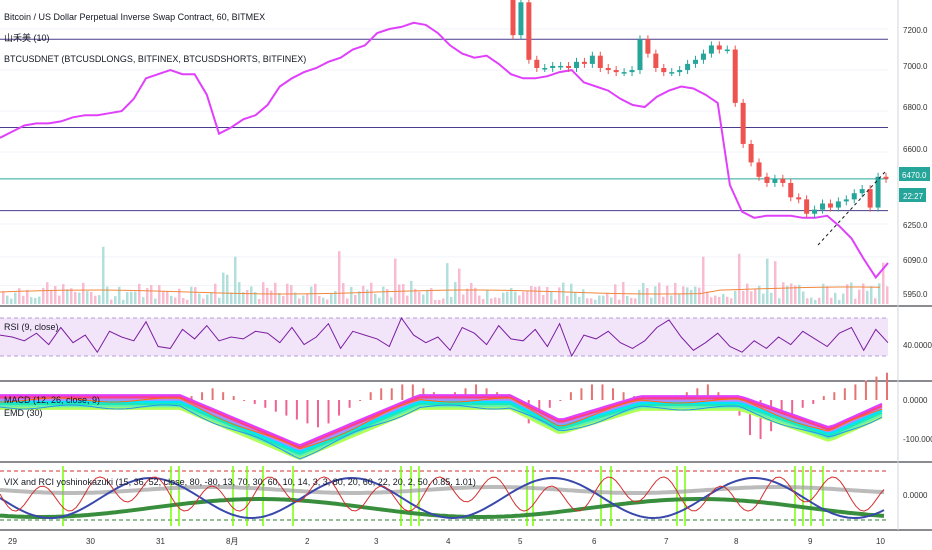 The image size is (932, 550). Describe the element at coordinates (52, 400) in the screenshot. I see `macd-label: MACD (12, 26, close, 9)` at that location.